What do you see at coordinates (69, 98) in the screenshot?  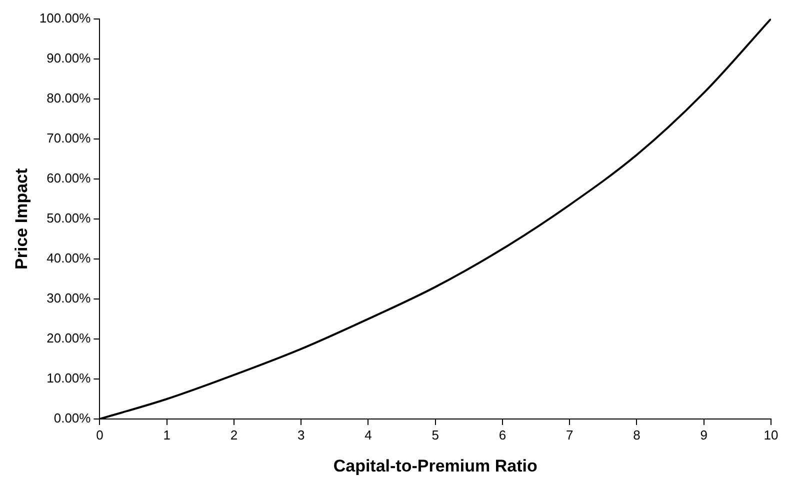 I see `y-tick-label: 80.00%` at bounding box center [69, 98].